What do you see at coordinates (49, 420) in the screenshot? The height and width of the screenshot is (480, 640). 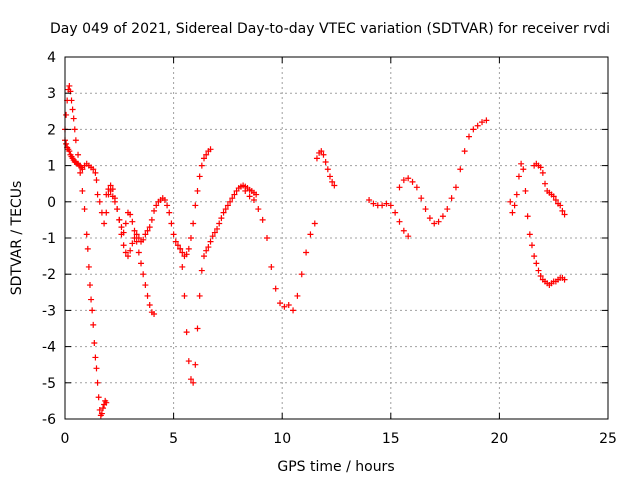 I see `y-tick-label: -6` at bounding box center [49, 420].